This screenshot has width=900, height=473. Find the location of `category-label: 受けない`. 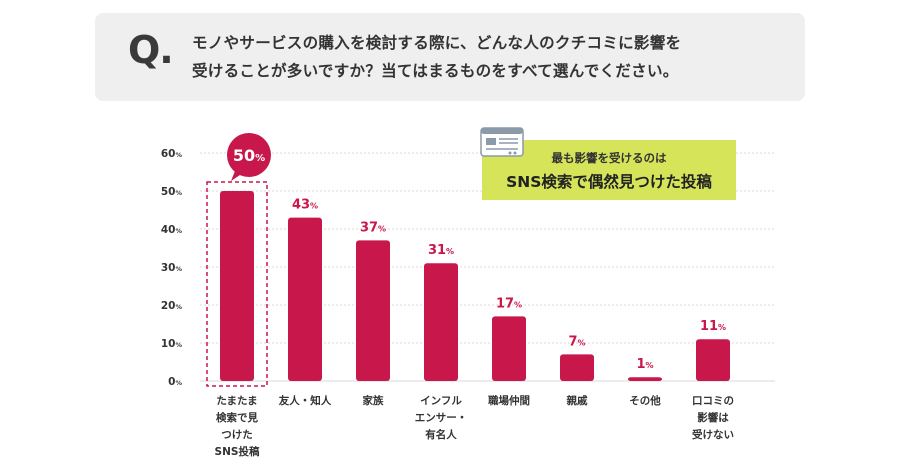

category-label: 受けない is located at coordinates (713, 434).